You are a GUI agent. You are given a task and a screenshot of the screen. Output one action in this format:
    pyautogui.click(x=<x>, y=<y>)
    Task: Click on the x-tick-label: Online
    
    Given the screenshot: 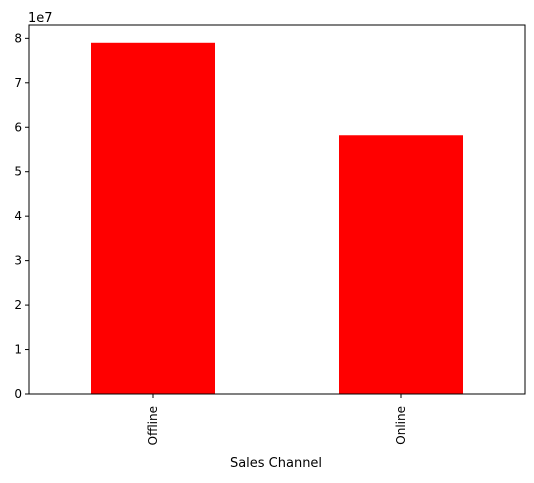 What is the action you would take?
    pyautogui.click(x=401, y=425)
    